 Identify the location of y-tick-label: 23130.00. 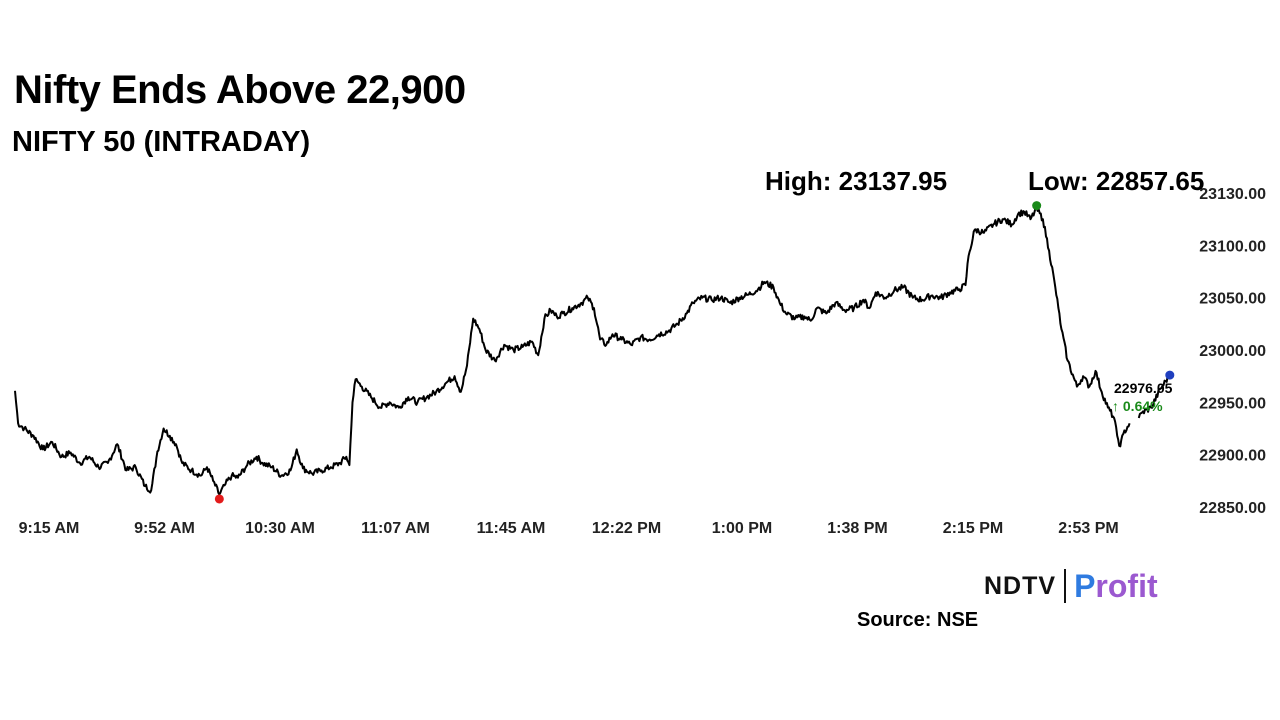
(1232, 194).